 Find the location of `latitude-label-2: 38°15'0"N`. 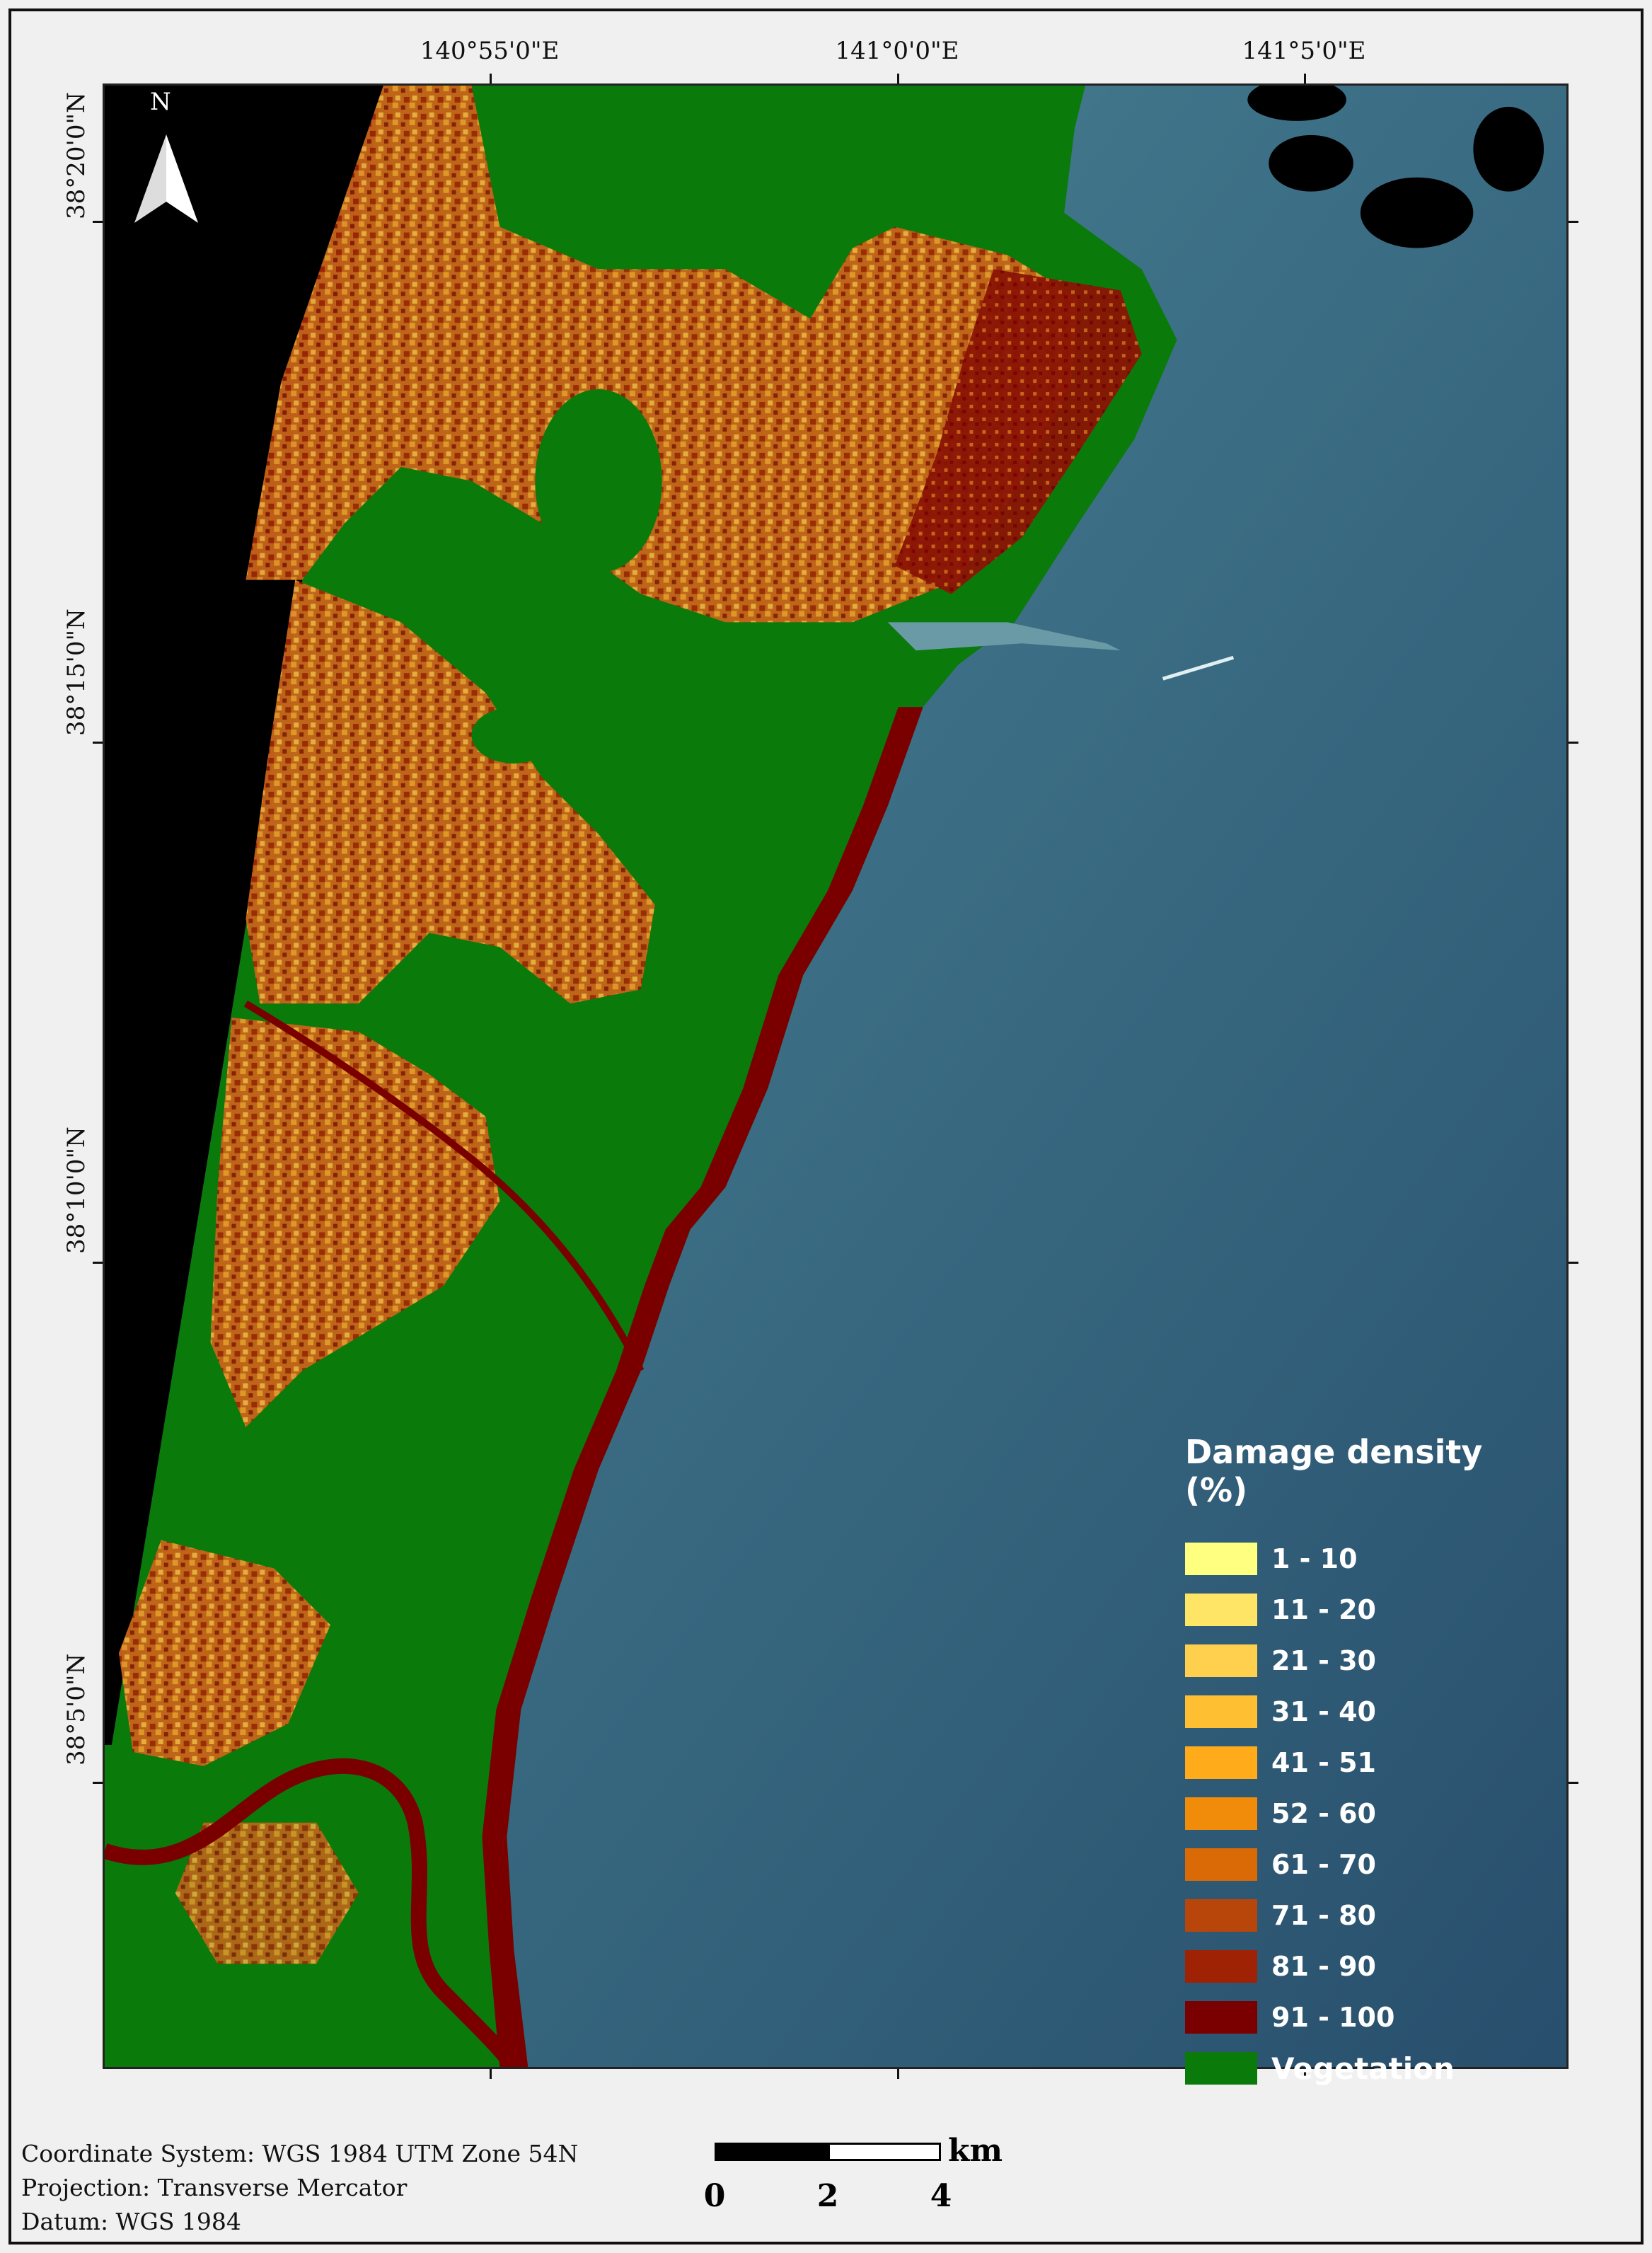

latitude-label-2: 38°15'0"N is located at coordinates (76, 672).